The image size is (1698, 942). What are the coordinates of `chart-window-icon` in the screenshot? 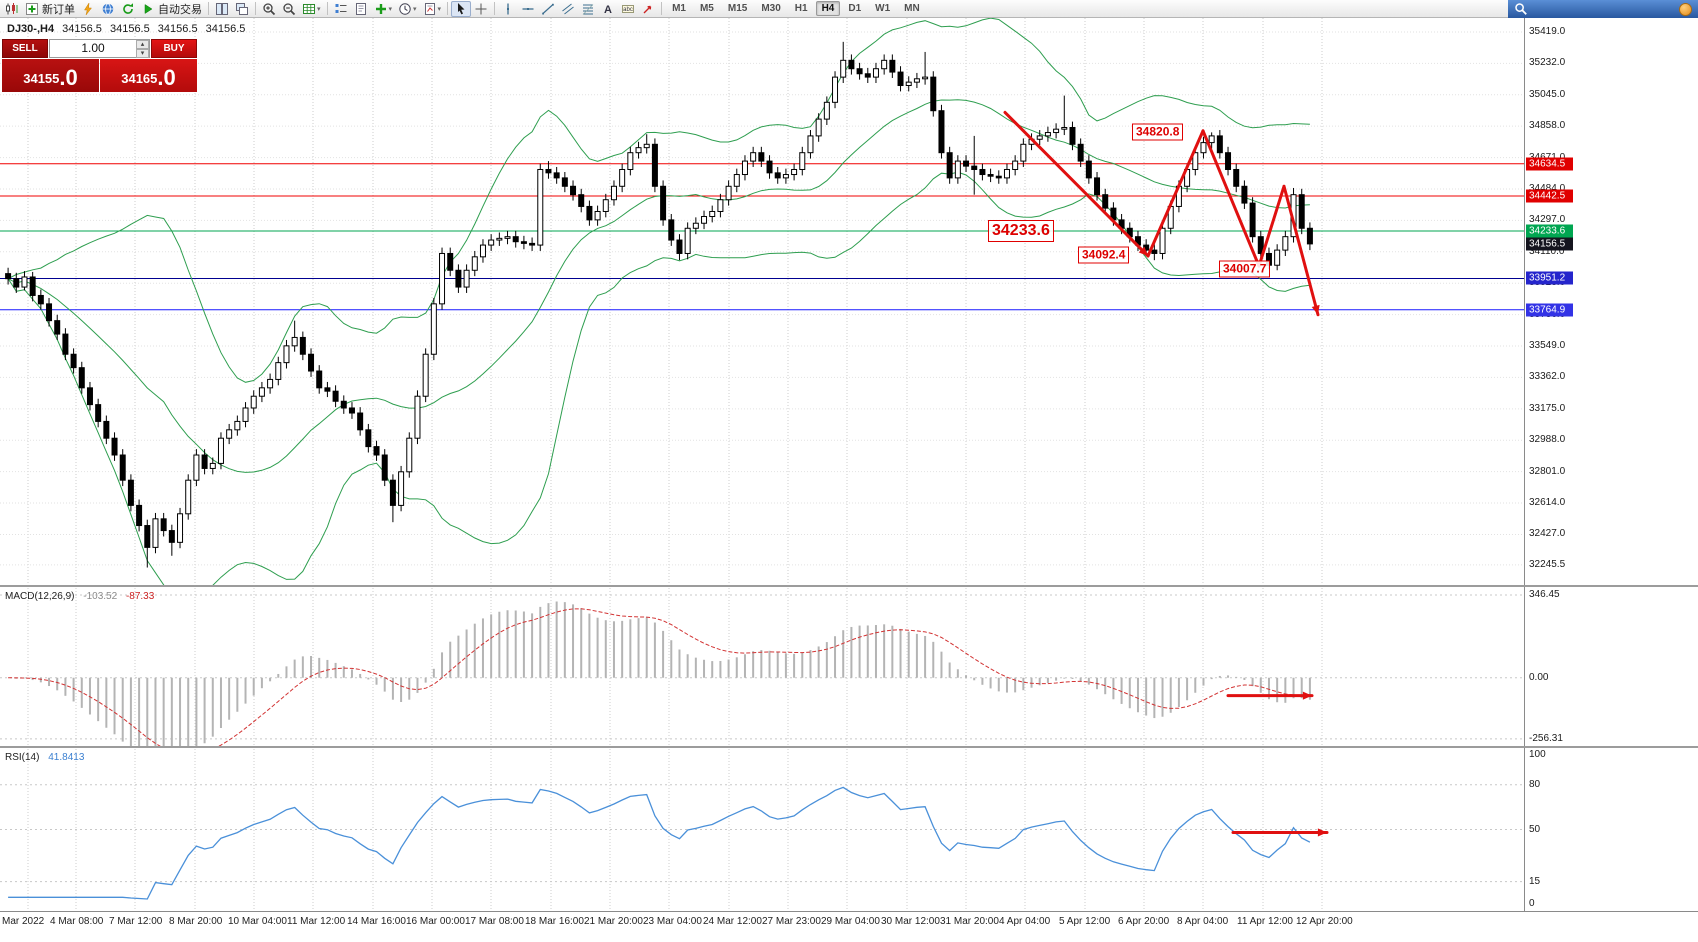 It's located at (12, 9).